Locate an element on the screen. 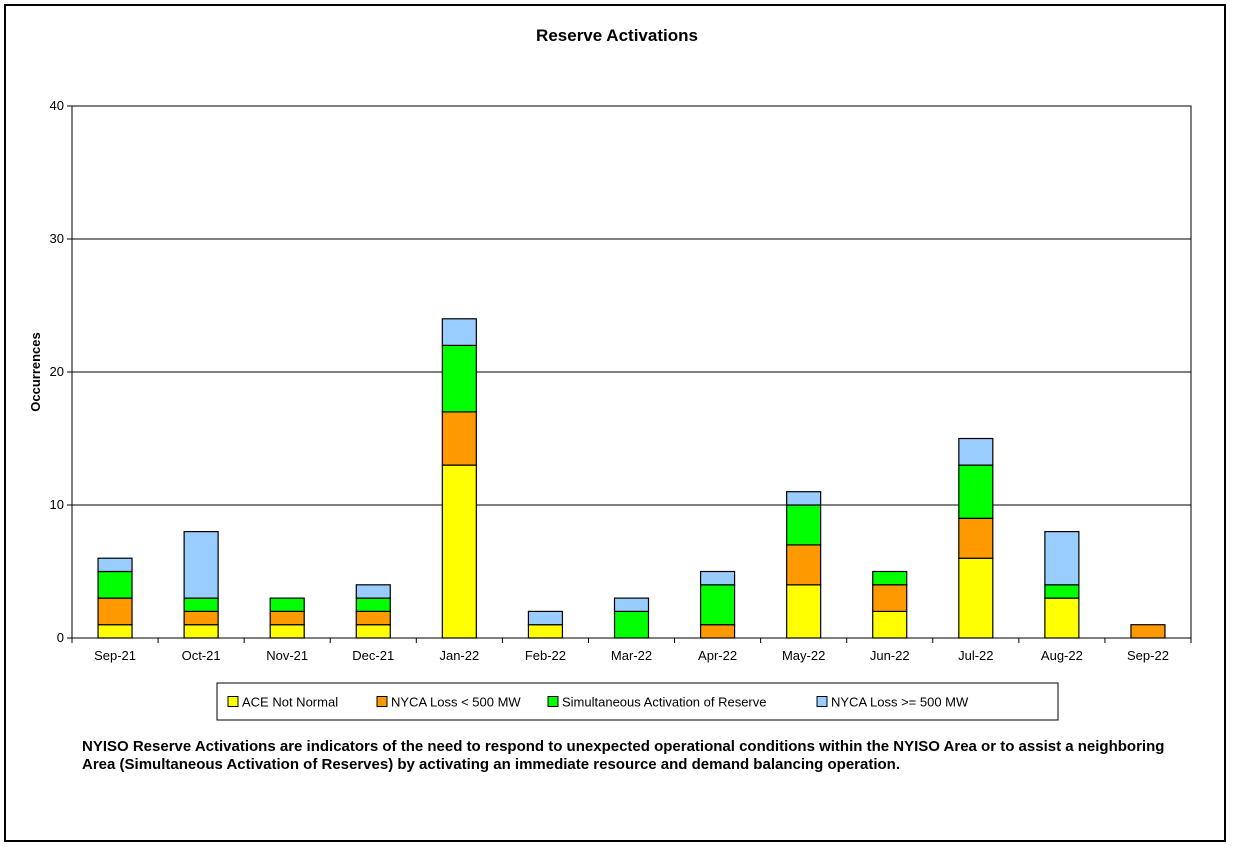 Image resolution: width=1233 pixels, height=847 pixels. x-tick-label: Aug-22 is located at coordinates (1062, 655).